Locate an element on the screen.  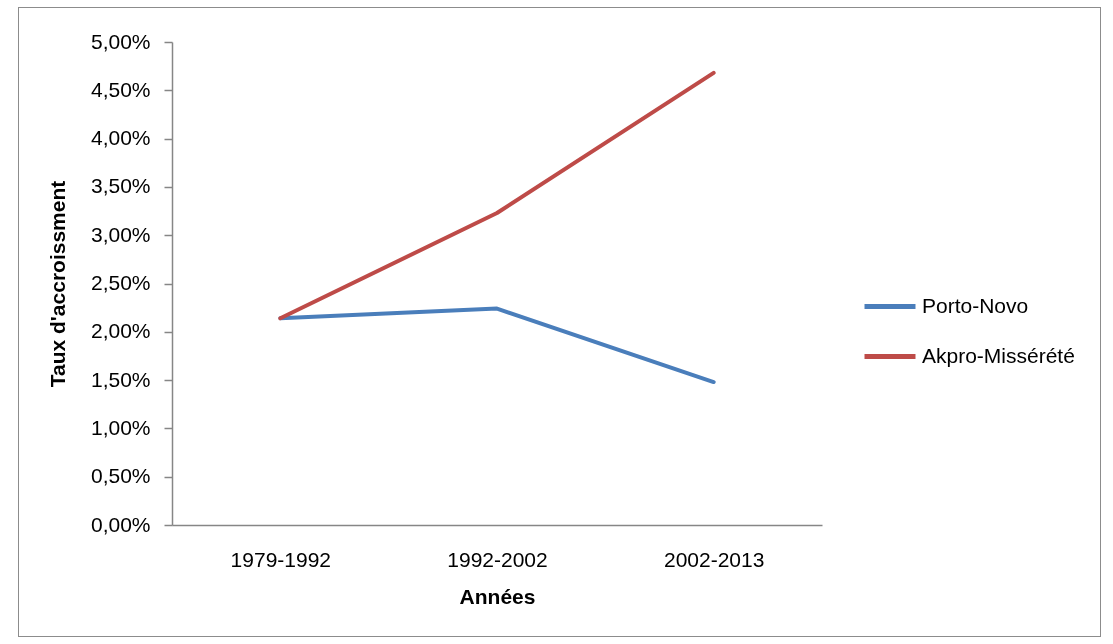
y-tick-label: 3,00% is located at coordinates (120, 234).